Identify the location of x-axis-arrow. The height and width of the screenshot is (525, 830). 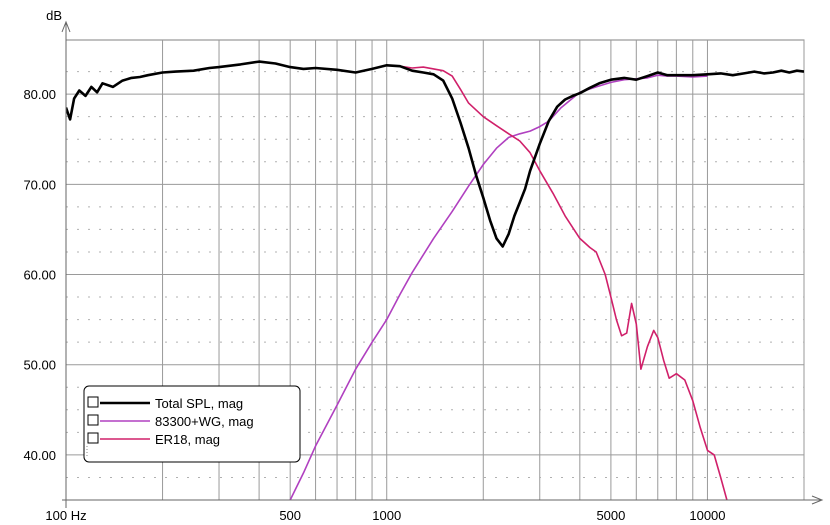
(817, 500).